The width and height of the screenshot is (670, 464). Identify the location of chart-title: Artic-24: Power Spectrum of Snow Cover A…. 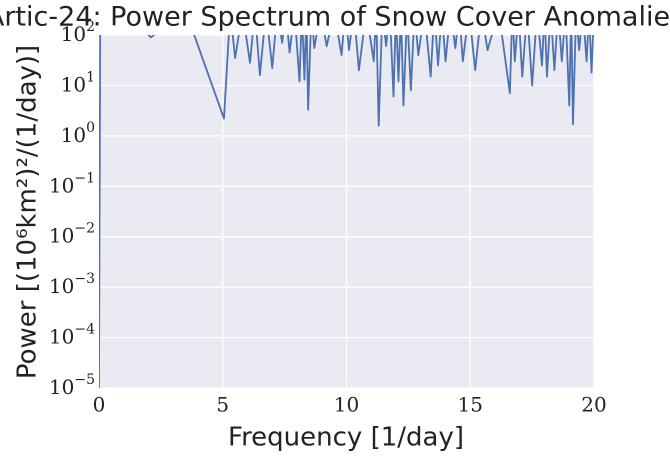
(335, 17).